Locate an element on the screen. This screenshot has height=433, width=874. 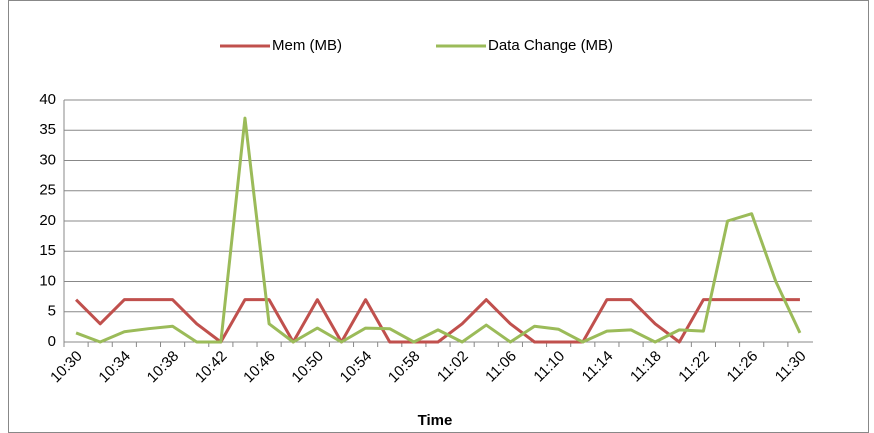
y-tick-label: 40 is located at coordinates (47, 99).